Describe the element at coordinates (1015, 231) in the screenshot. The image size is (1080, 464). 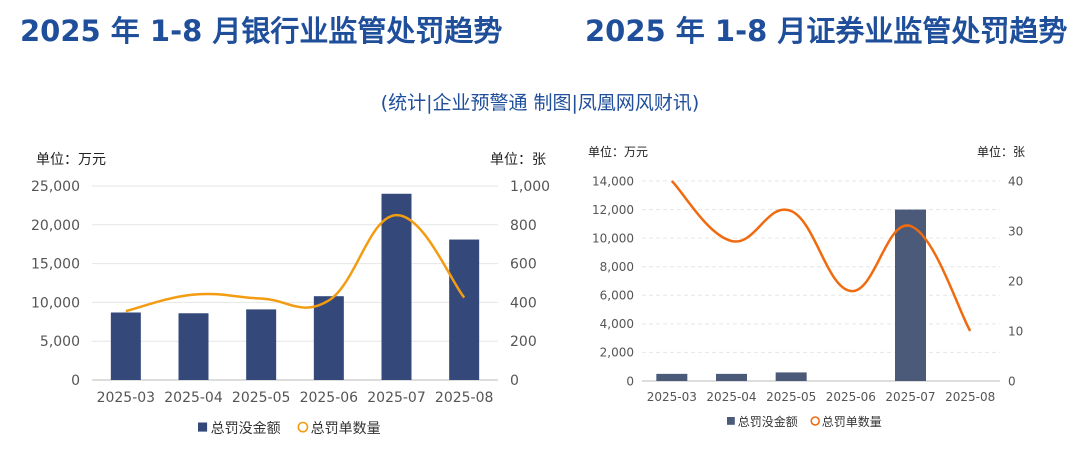
I see `y2-tick-label: 30` at that location.